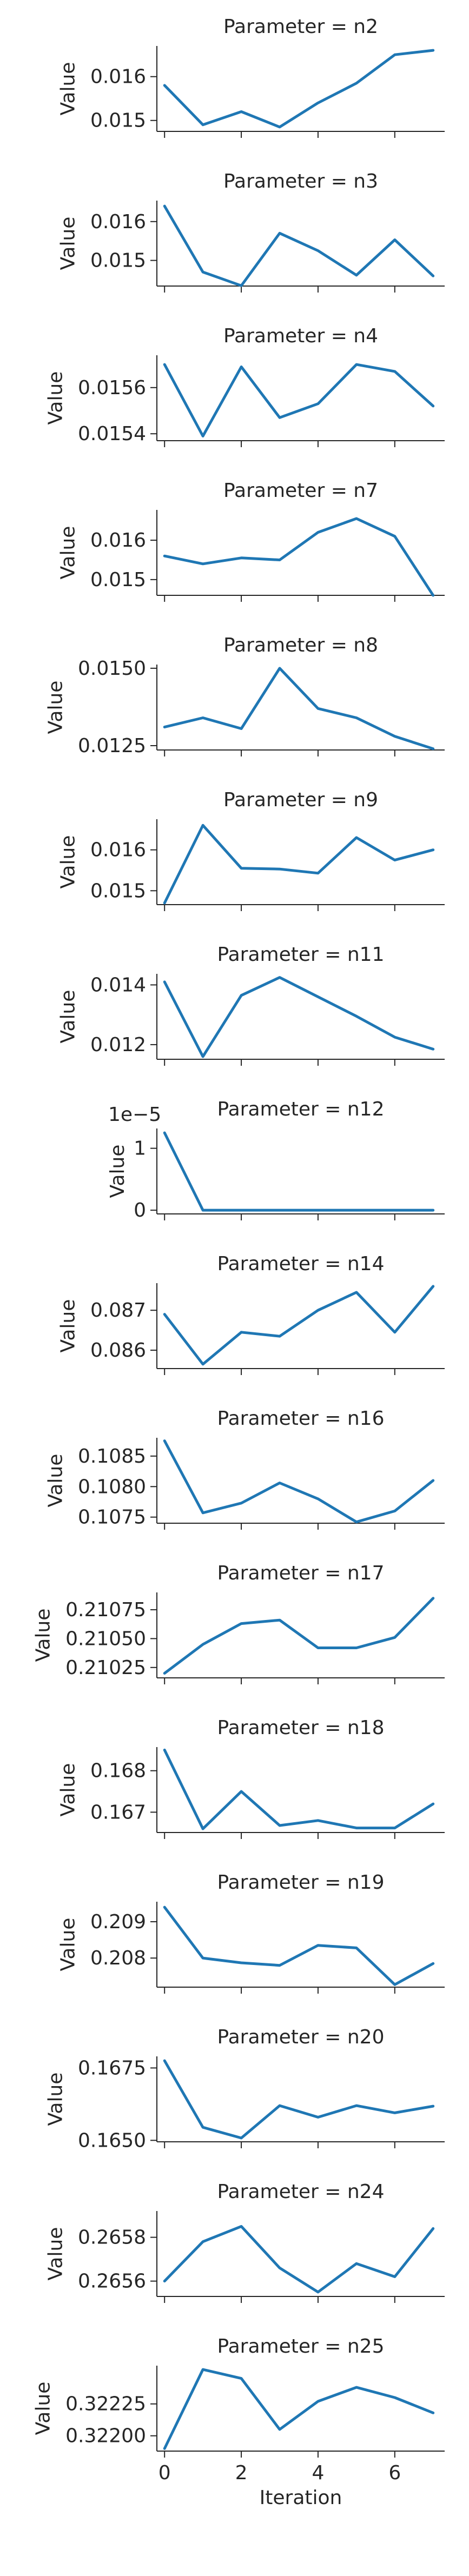 This screenshot has width=469, height=2576. What do you see at coordinates (118, 1045) in the screenshot?
I see `y-tick-label: 0.012` at bounding box center [118, 1045].